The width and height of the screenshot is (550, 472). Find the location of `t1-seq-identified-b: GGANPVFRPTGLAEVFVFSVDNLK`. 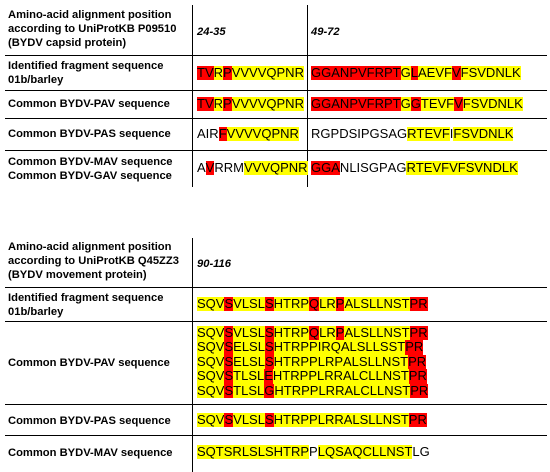

t1-seq-identified-b: GGANPVFRPTGLAEVFVFSVDNLK is located at coordinates (416, 73).